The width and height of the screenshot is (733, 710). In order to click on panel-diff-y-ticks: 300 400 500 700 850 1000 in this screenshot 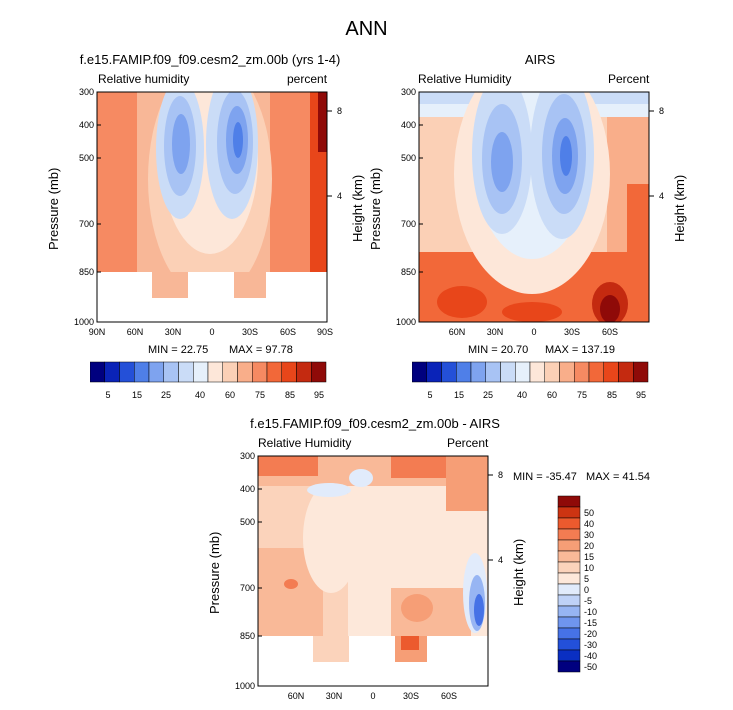, I will do `click(248, 571)`.